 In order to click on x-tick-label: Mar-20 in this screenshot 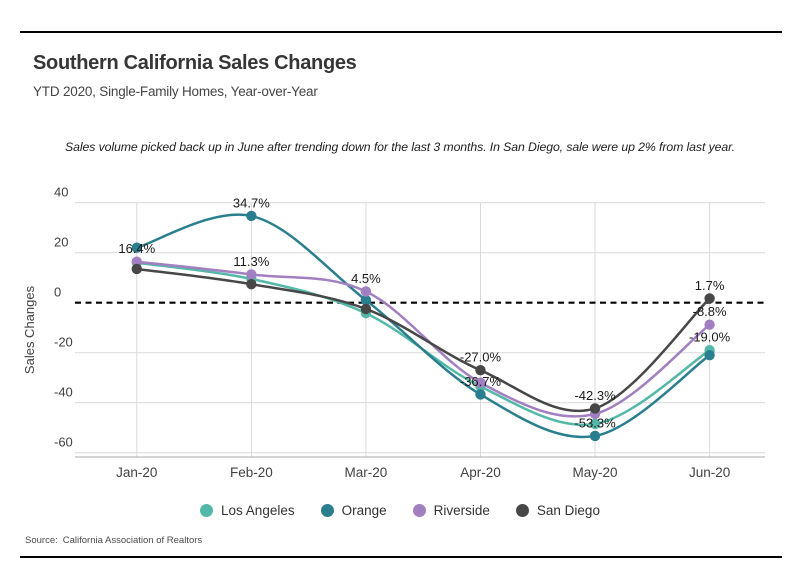, I will do `click(366, 472)`.